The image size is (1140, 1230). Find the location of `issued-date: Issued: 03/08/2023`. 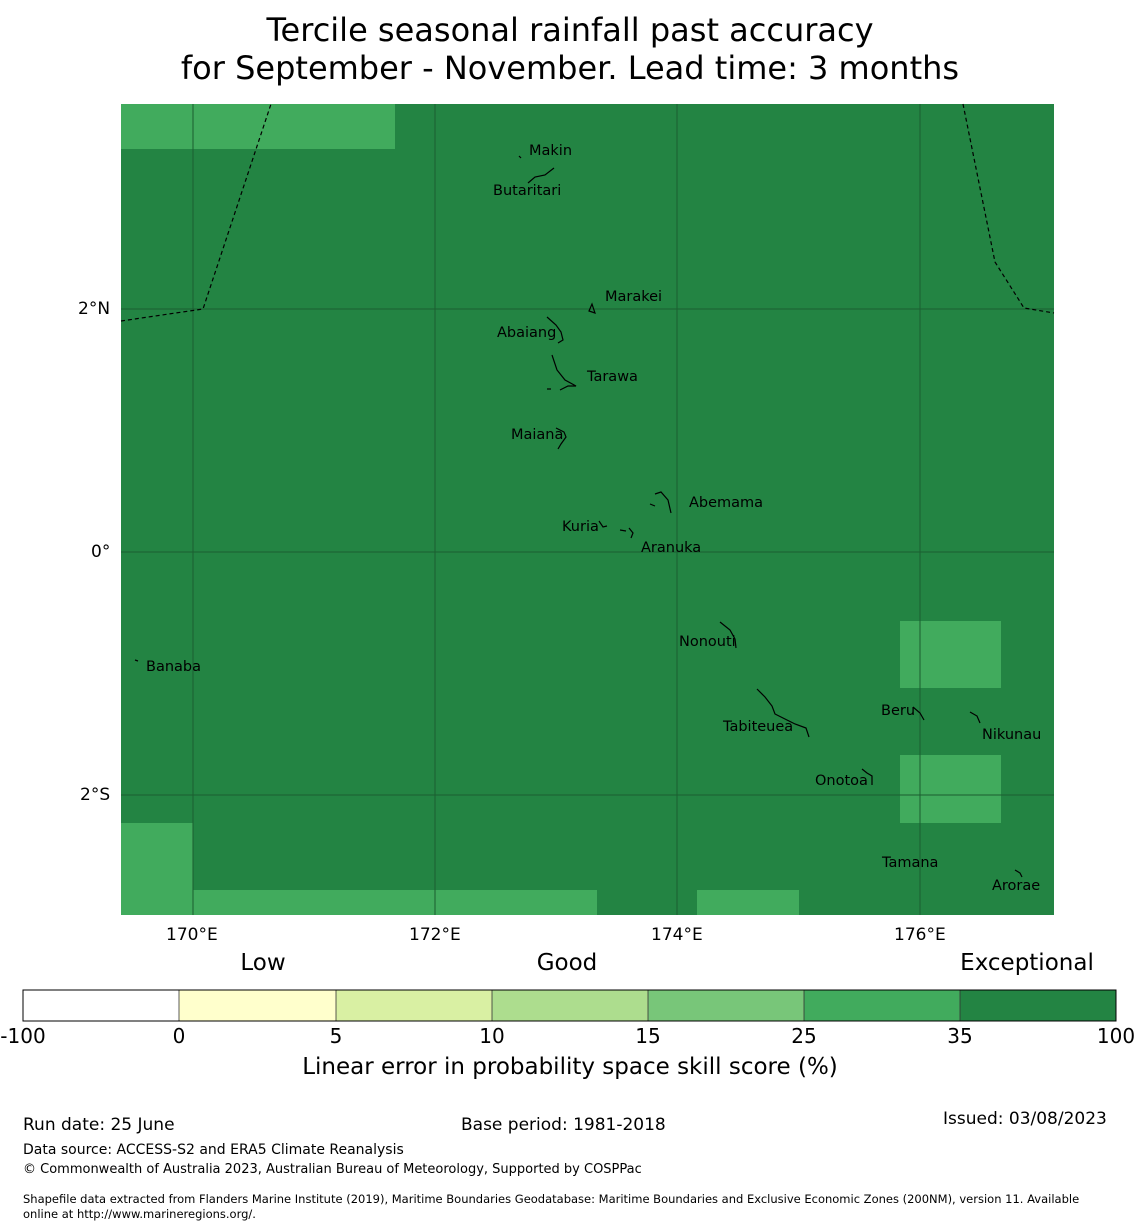

issued-date: Issued: 03/08/2023 is located at coordinates (1025, 1119).